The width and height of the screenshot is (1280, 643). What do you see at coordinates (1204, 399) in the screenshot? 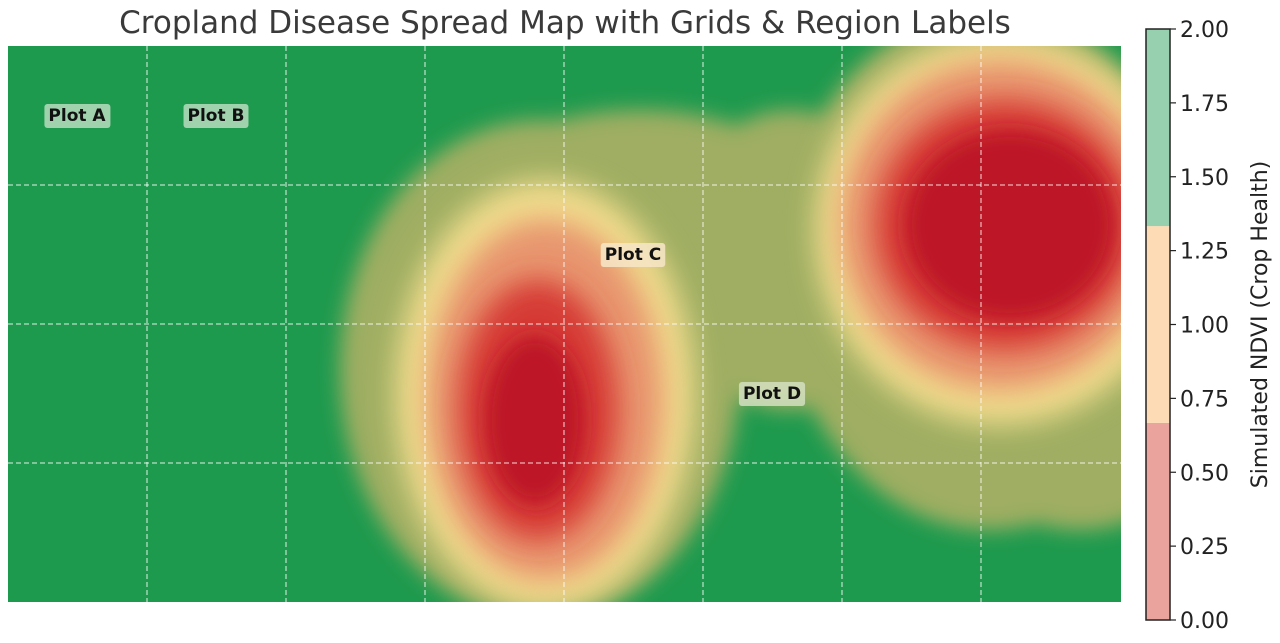
I see `colorbar-tick-label: 0.75` at bounding box center [1204, 399].